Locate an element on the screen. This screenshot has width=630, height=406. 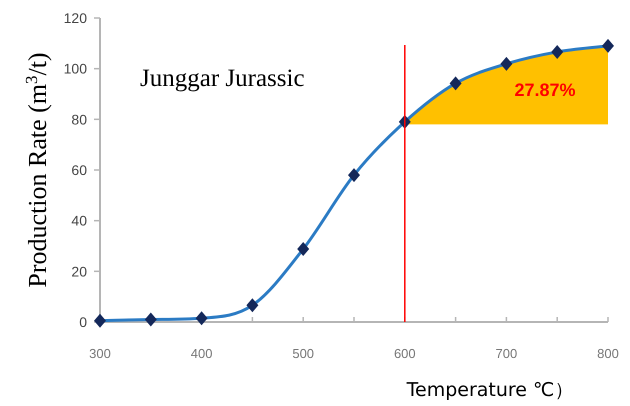
x-axis-title: Temperature ℃） is located at coordinates (490, 390).